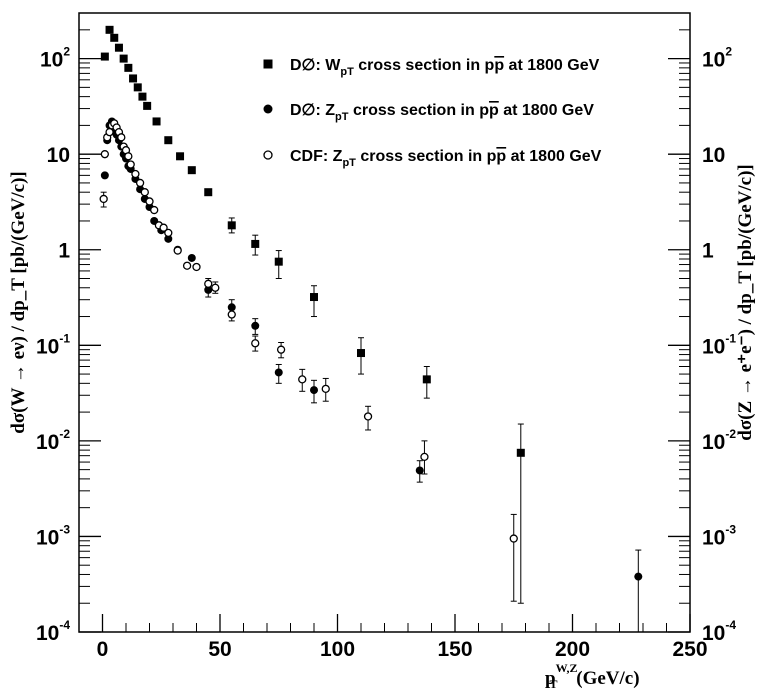 The height and width of the screenshot is (698, 757). What do you see at coordinates (708, 251) in the screenshot?
I see `y-tick-label-right: 1` at bounding box center [708, 251].